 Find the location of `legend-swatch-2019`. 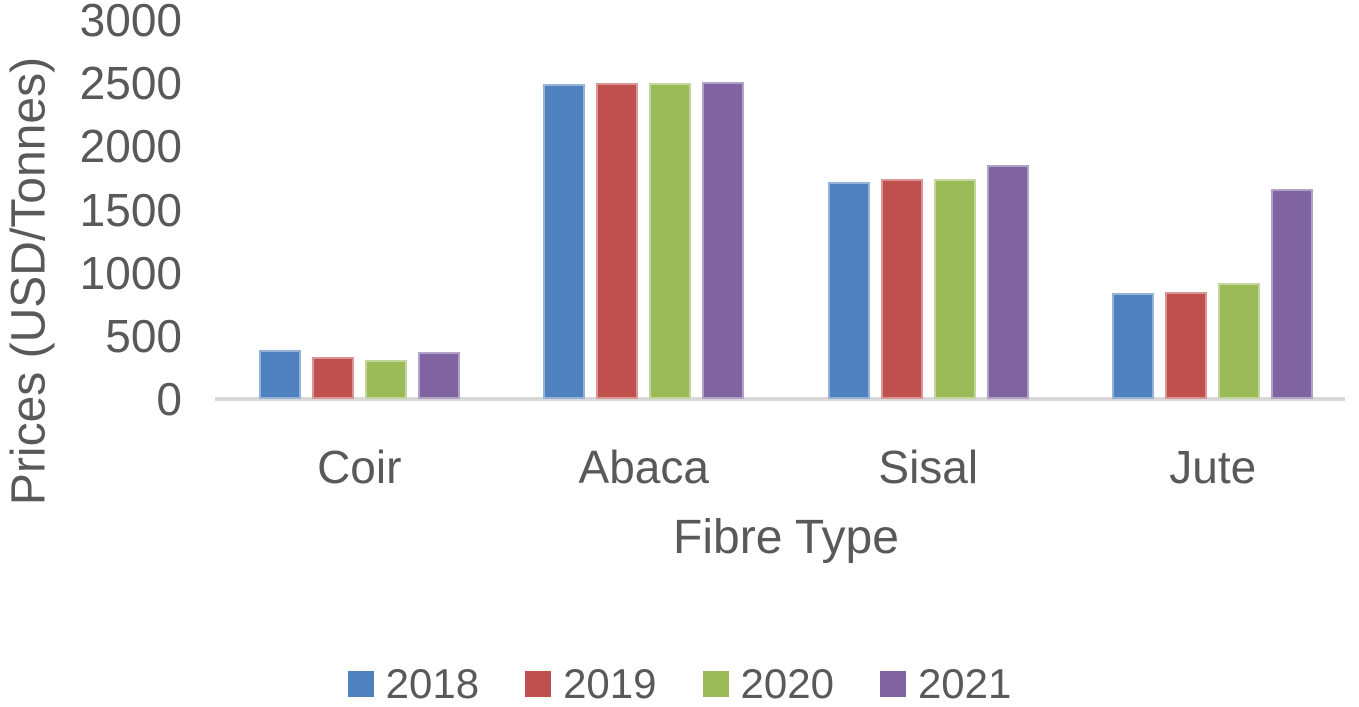

legend-swatch-2019 is located at coordinates (538, 683).